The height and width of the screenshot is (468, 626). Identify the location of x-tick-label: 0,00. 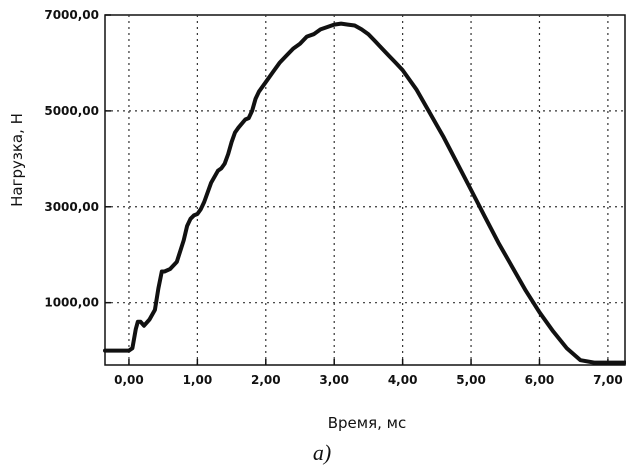
(129, 380).